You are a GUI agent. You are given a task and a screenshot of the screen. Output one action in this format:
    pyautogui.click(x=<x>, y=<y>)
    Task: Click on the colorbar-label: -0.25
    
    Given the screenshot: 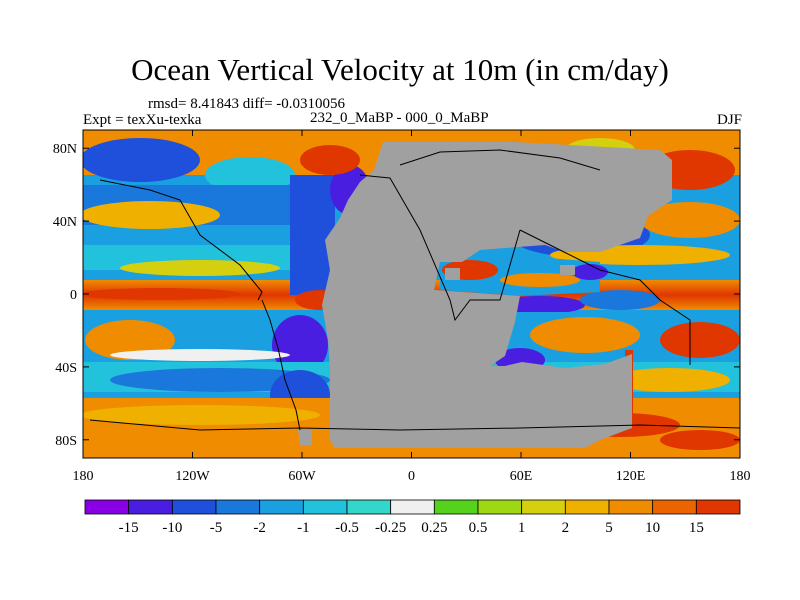 What is the action you would take?
    pyautogui.click(x=390, y=528)
    